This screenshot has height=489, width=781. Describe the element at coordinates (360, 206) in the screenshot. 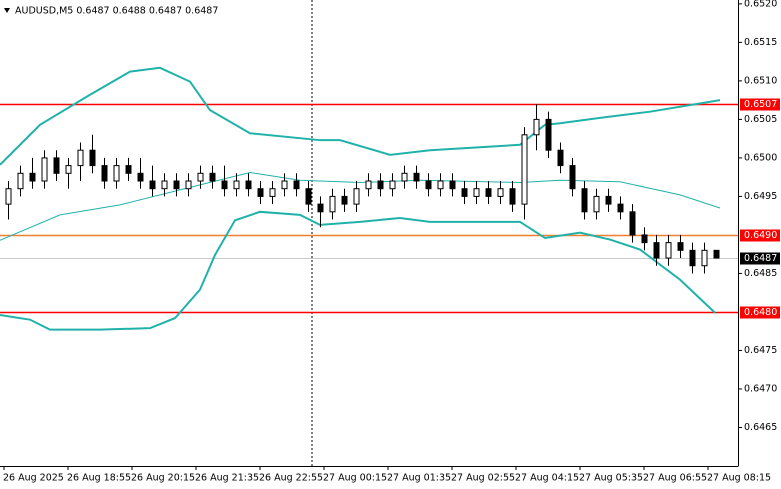

I see `bollinger-band` at that location.